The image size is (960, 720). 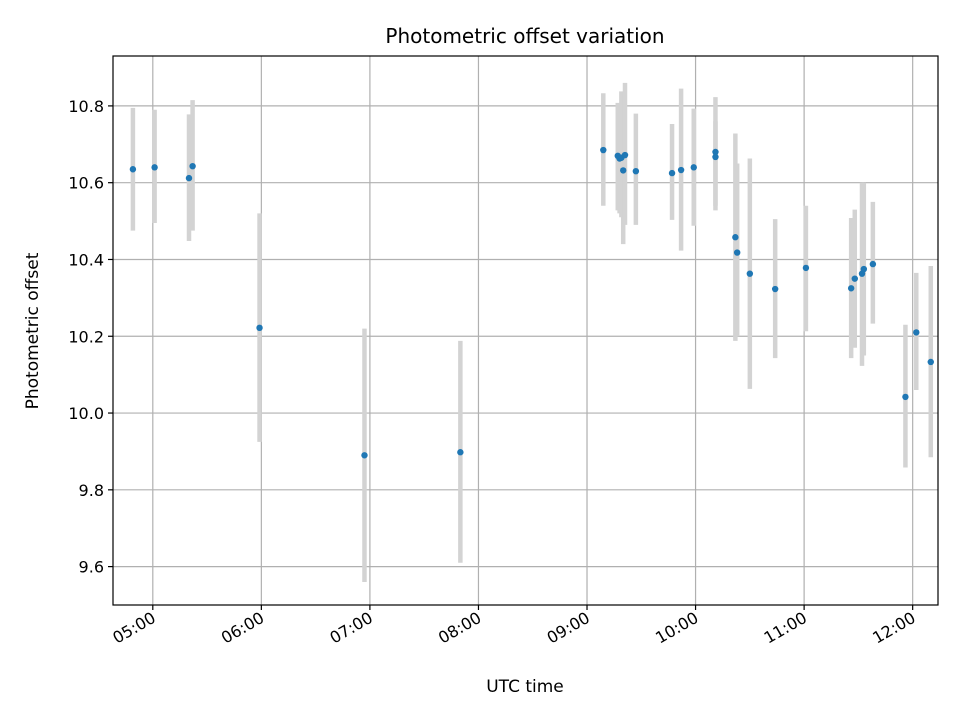 What do you see at coordinates (459, 628) in the screenshot?
I see `x-tick-label: 08:00` at bounding box center [459, 628].